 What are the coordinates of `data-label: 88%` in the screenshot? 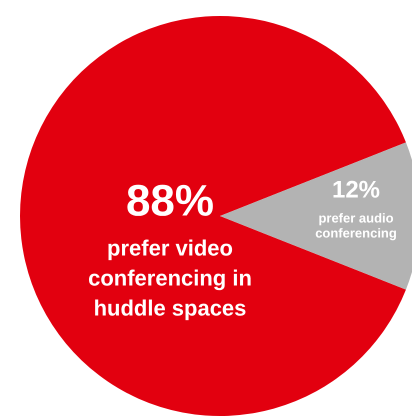 It's located at (170, 201).